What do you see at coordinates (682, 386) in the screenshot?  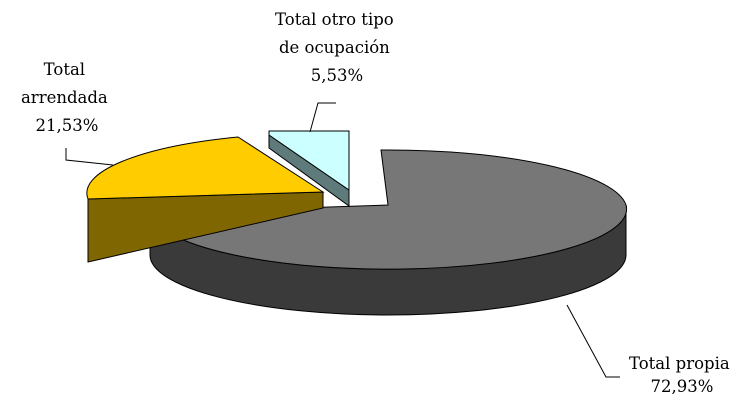 I see `label-propia-value: 72,93%` at bounding box center [682, 386].